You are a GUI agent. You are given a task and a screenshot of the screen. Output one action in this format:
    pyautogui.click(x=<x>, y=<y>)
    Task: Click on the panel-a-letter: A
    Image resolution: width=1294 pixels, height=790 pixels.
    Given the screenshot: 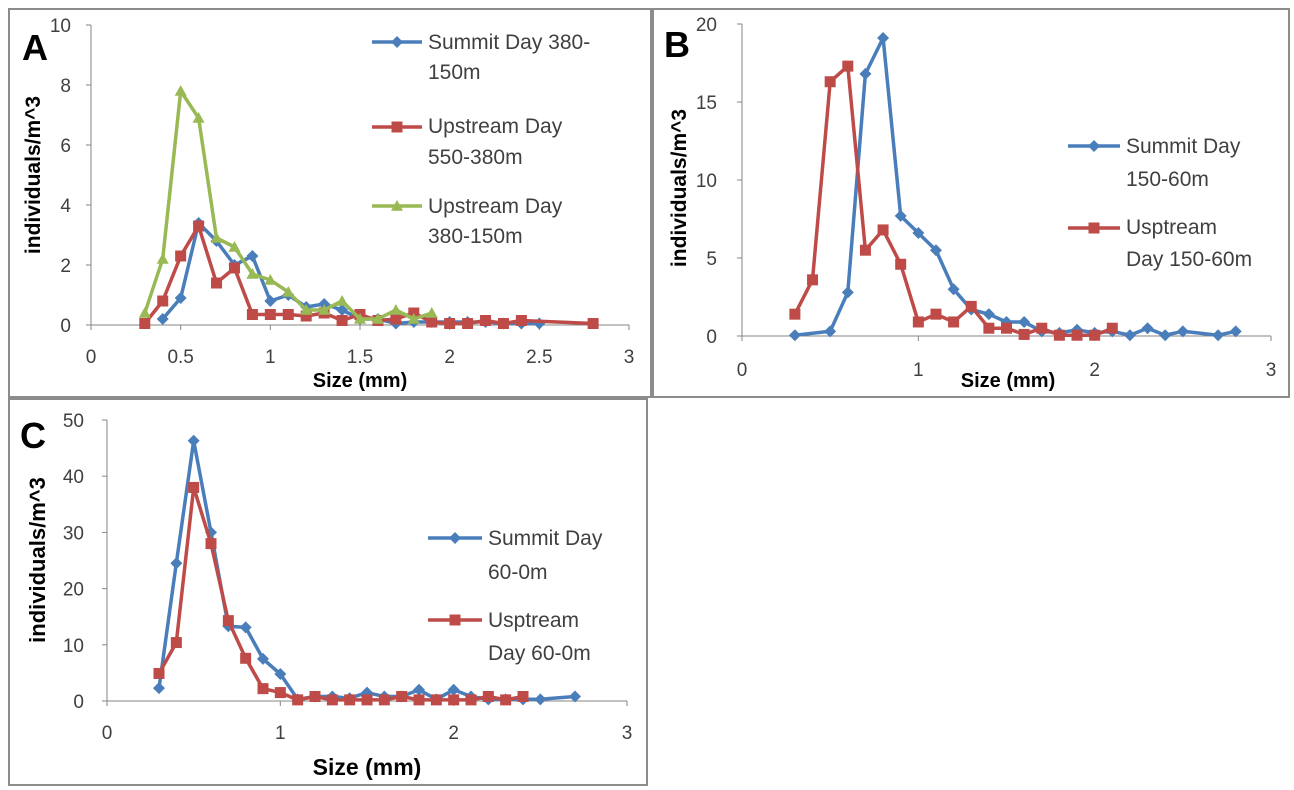 What is the action you would take?
    pyautogui.click(x=35, y=47)
    